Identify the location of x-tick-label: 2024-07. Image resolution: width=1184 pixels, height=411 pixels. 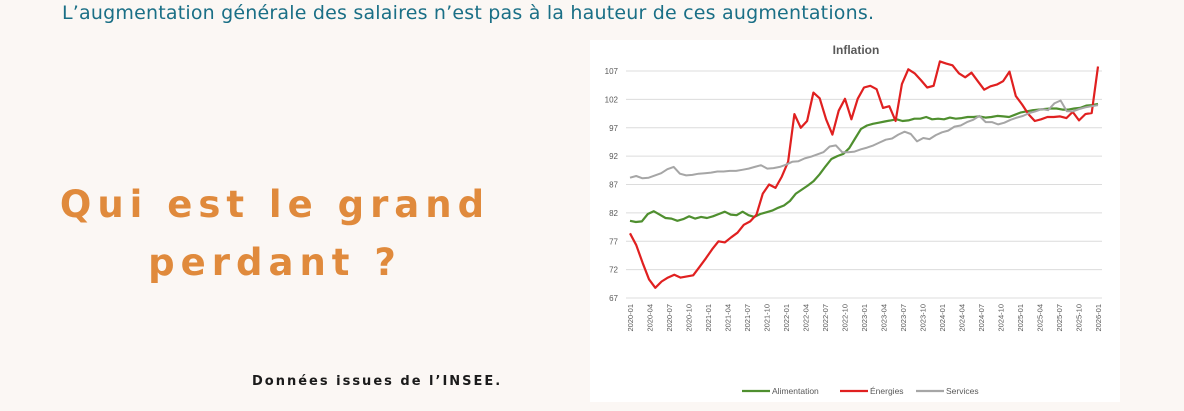
(981, 318).